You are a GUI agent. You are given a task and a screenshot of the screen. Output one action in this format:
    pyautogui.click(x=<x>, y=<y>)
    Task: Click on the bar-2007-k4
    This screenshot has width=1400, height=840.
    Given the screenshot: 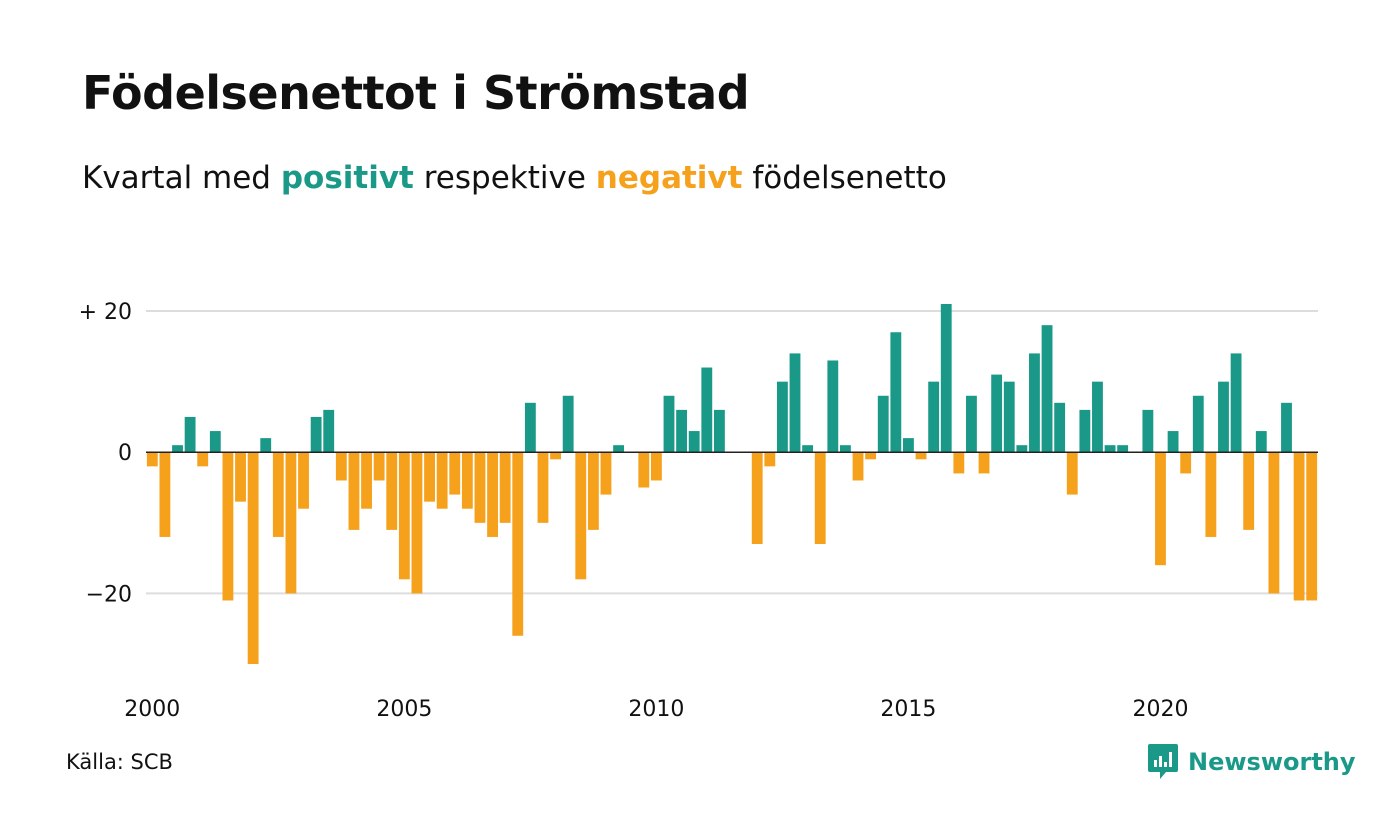 What is the action you would take?
    pyautogui.click(x=543, y=487)
    